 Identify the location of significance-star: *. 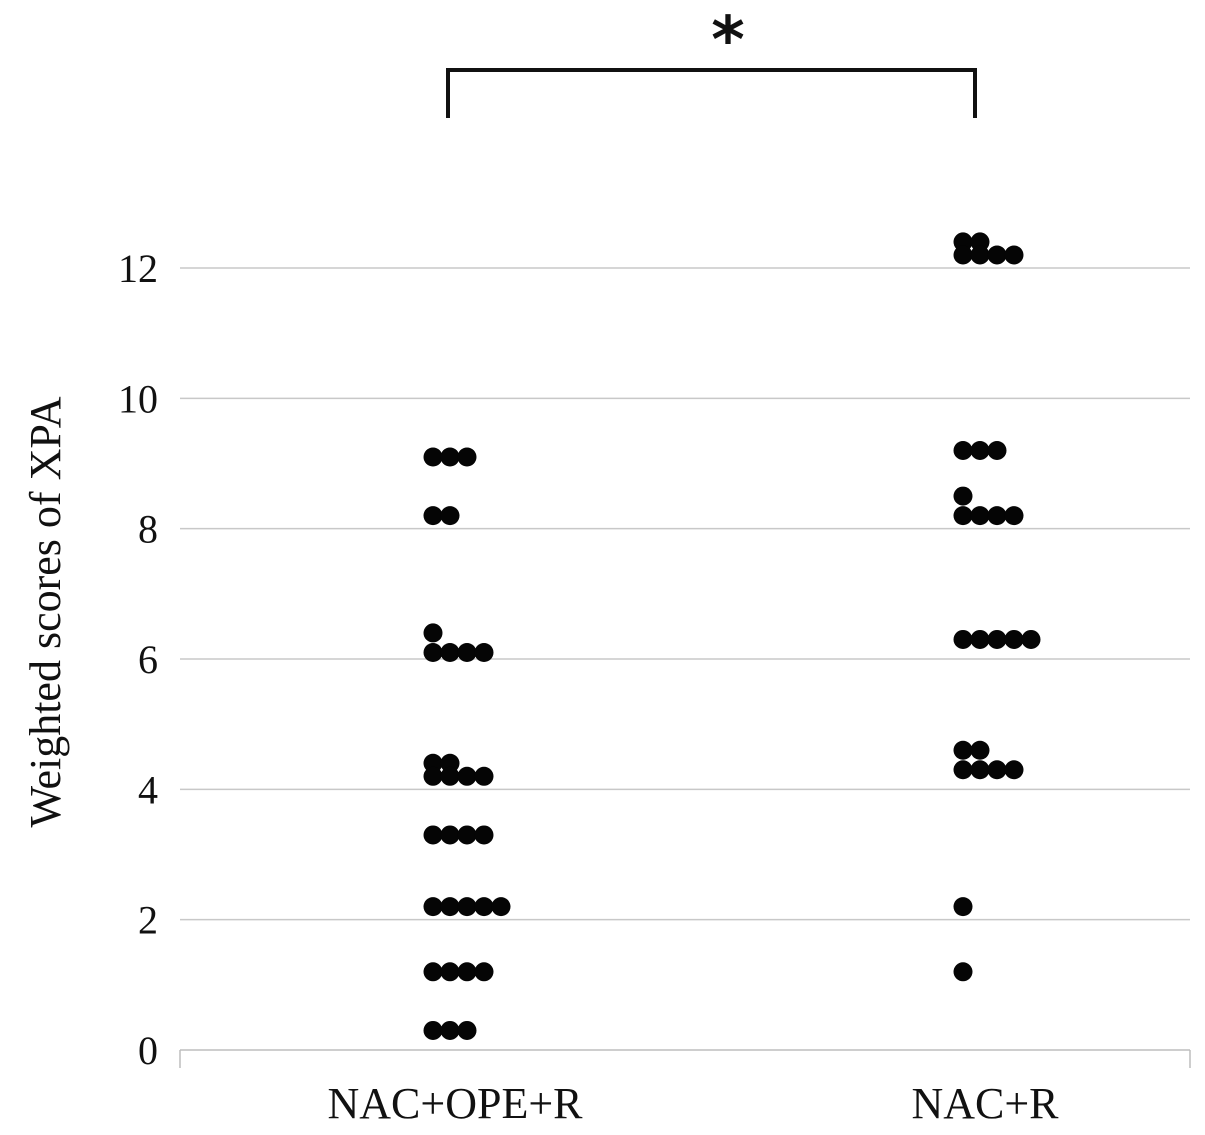
(727, 41).